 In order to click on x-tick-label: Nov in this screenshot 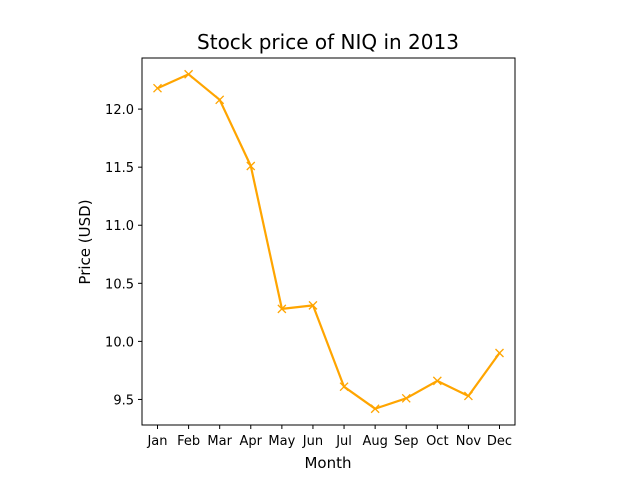, I will do `click(469, 441)`.